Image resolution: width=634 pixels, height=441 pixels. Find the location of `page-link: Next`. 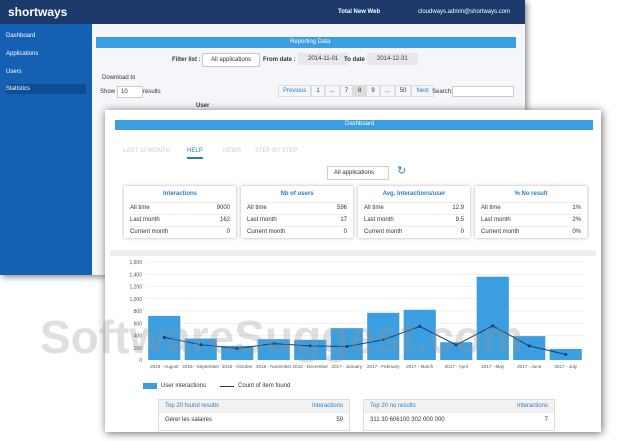

page-link: Next is located at coordinates (422, 91).